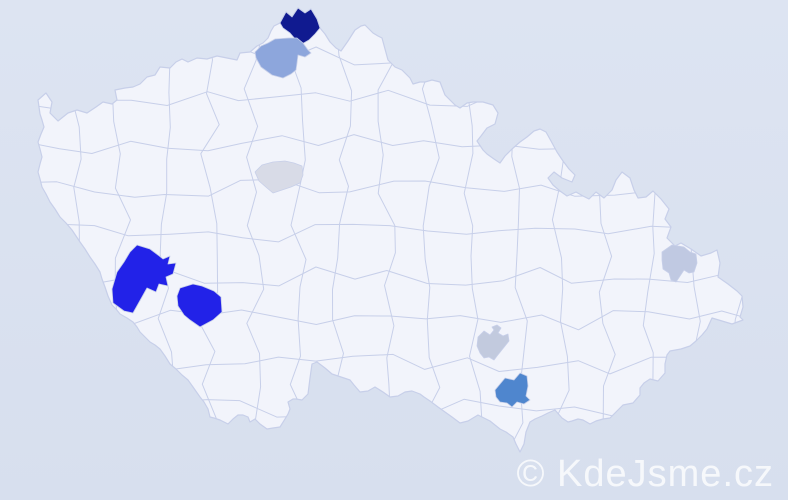  What do you see at coordinates (279, 177) in the screenshot?
I see `district-center-capital-gray` at bounding box center [279, 177].